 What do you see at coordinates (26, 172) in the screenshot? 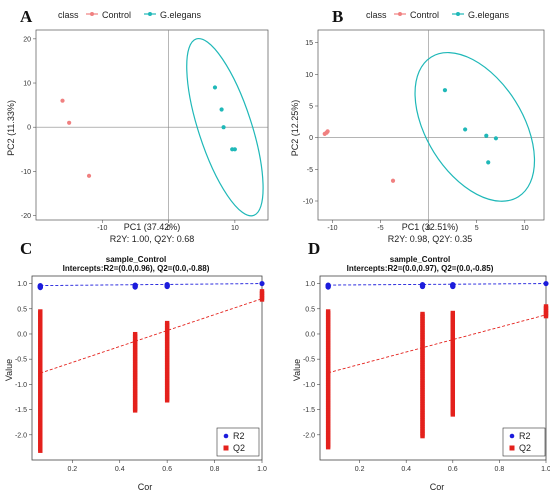
I see `y-tick-label-a: -10` at bounding box center [26, 172].